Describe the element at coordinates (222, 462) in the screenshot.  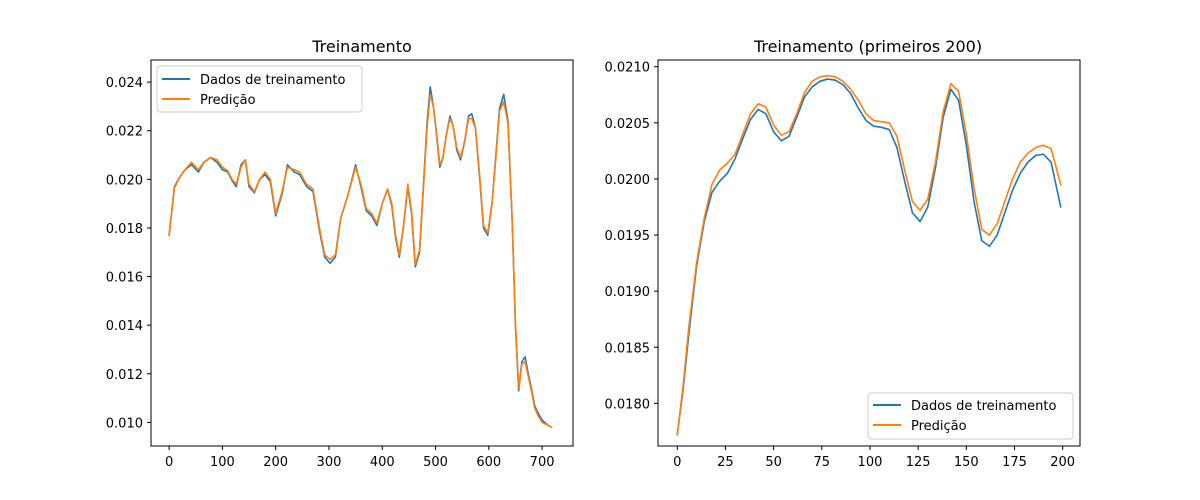
I see `left-x-tick-label: 100` at that location.